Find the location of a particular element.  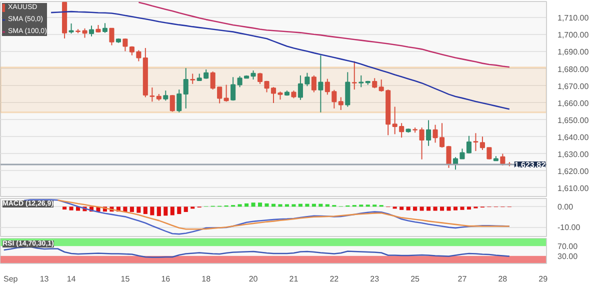

y-tick-label: 1,640.00 is located at coordinates (574, 137).